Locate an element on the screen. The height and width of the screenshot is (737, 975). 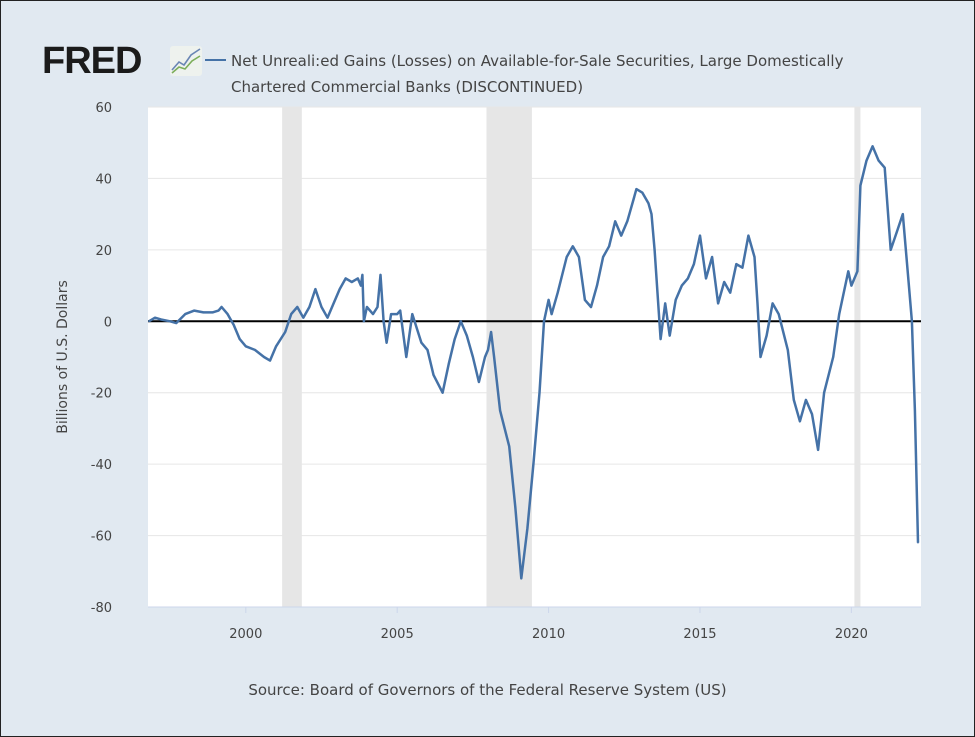
x-tick-label: 2005 is located at coordinates (397, 634).